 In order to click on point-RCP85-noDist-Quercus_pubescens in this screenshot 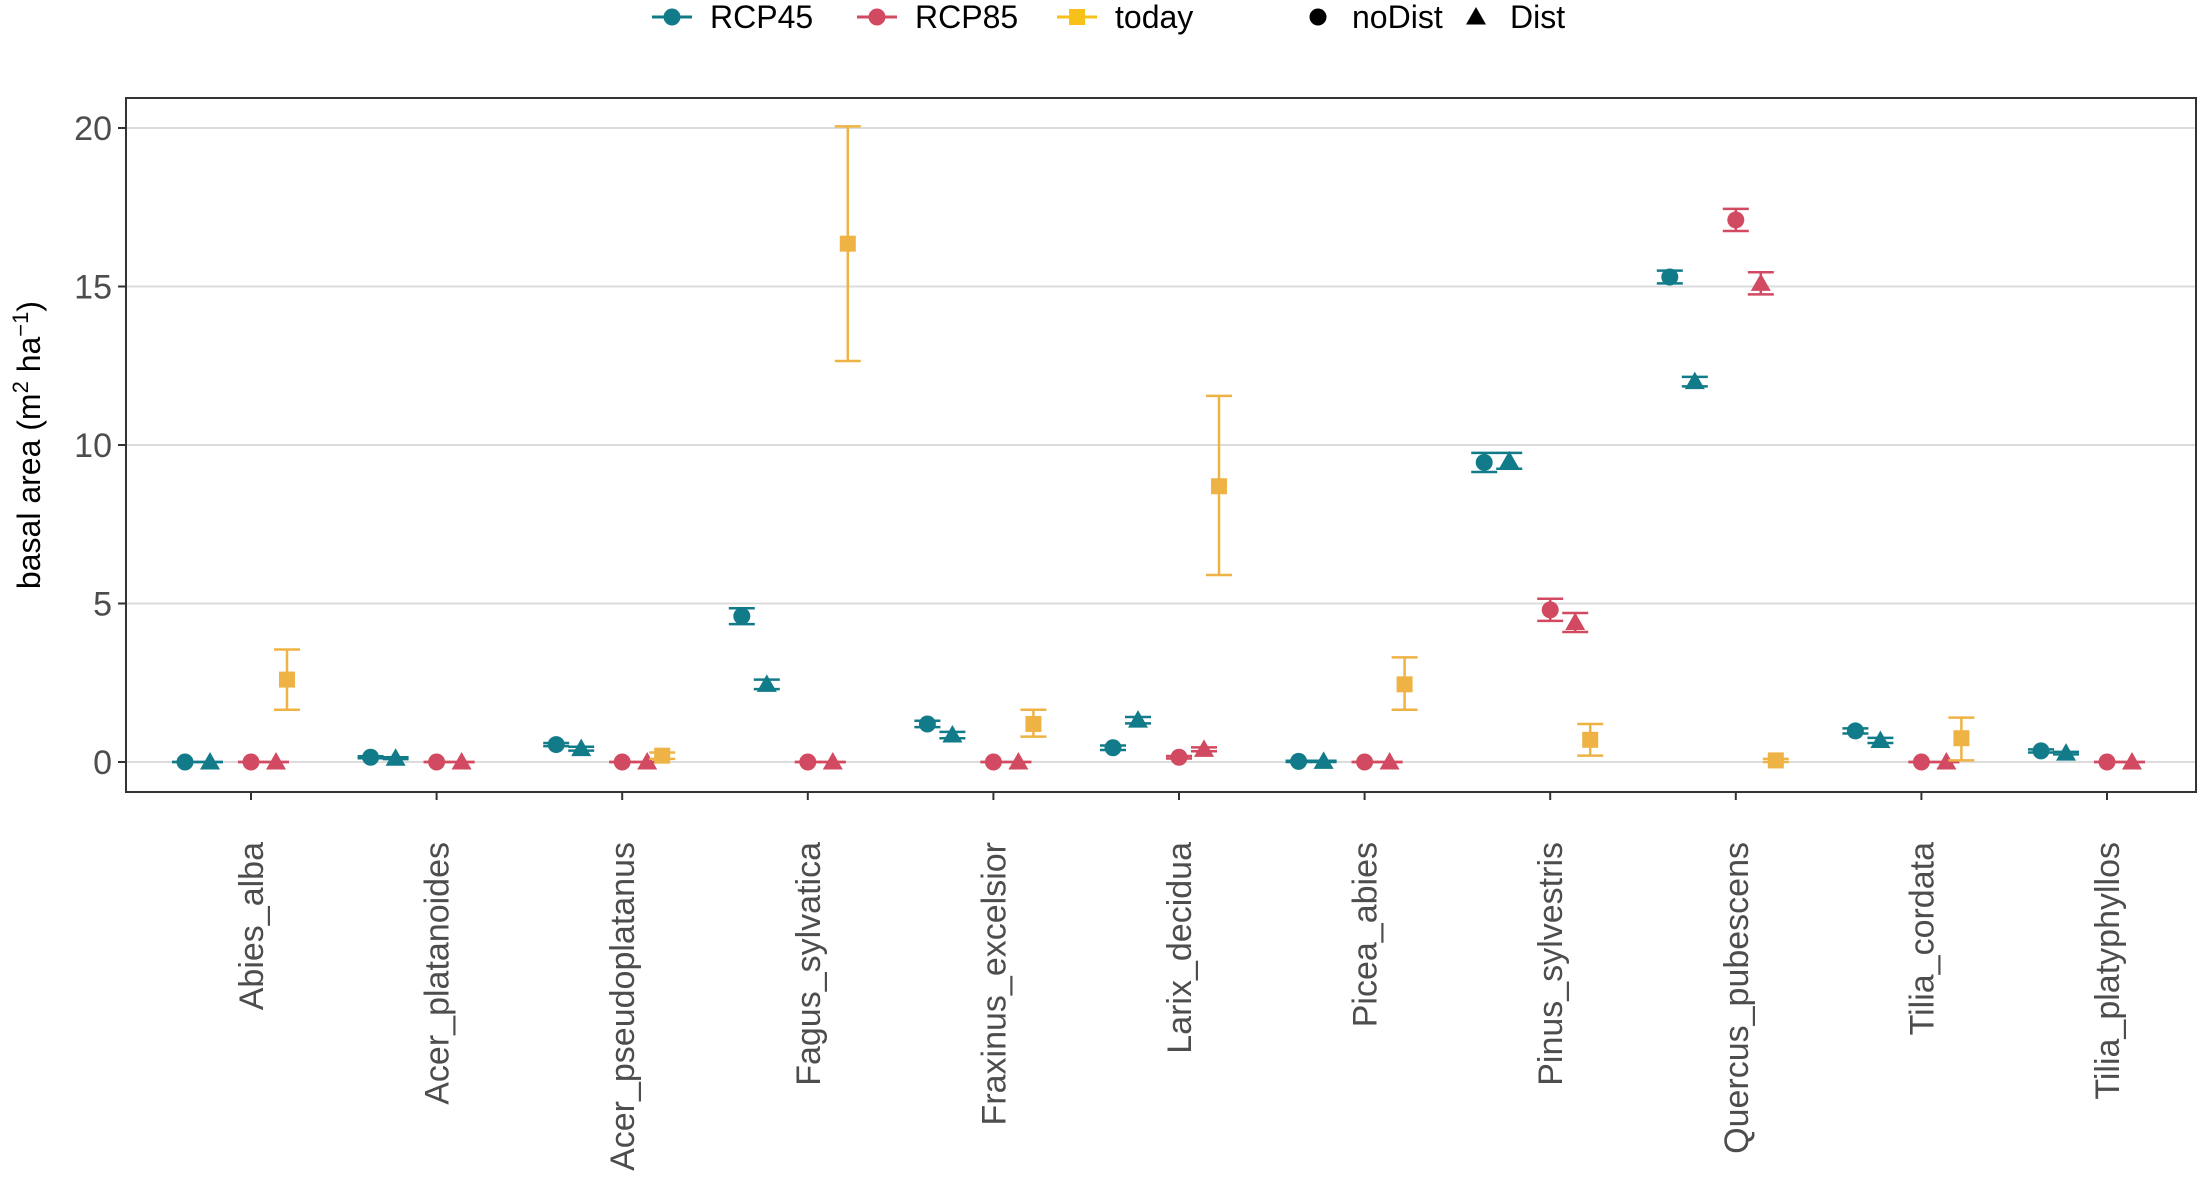, I will do `click(1736, 220)`.